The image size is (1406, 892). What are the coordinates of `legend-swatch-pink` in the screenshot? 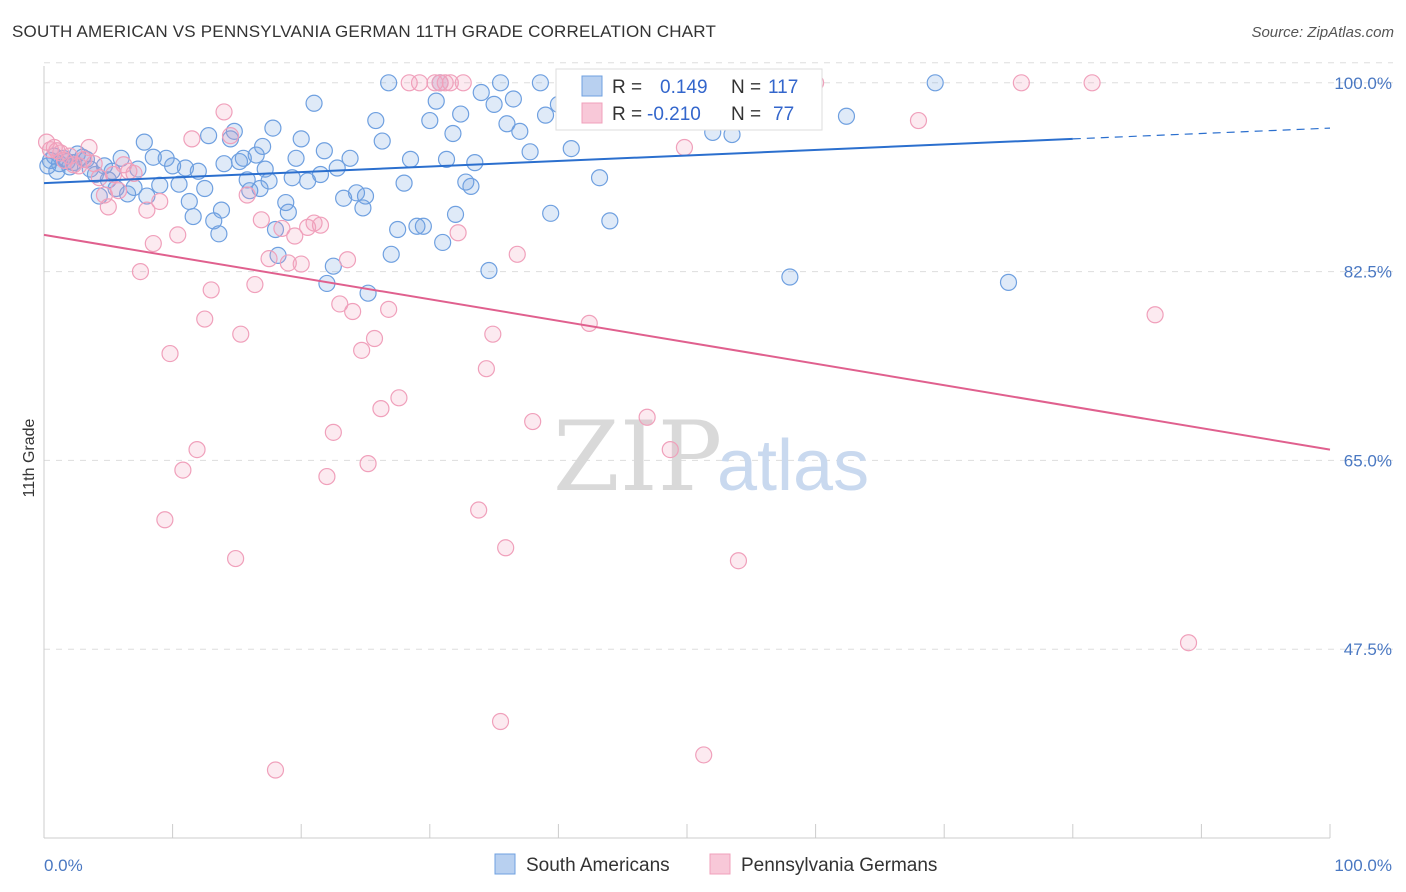 It's located at (592, 113).